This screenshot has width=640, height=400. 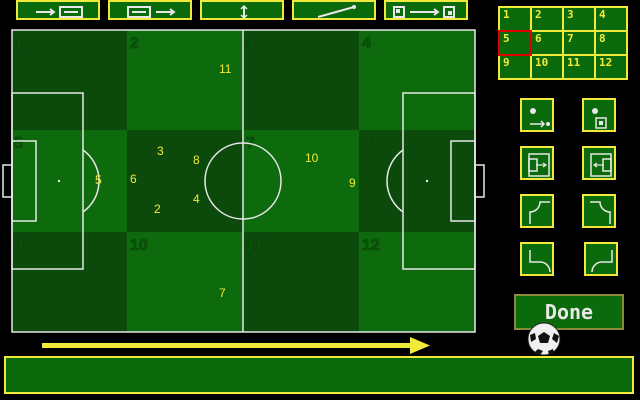 I want to click on zone-cell: 10, so click(x=547, y=67).